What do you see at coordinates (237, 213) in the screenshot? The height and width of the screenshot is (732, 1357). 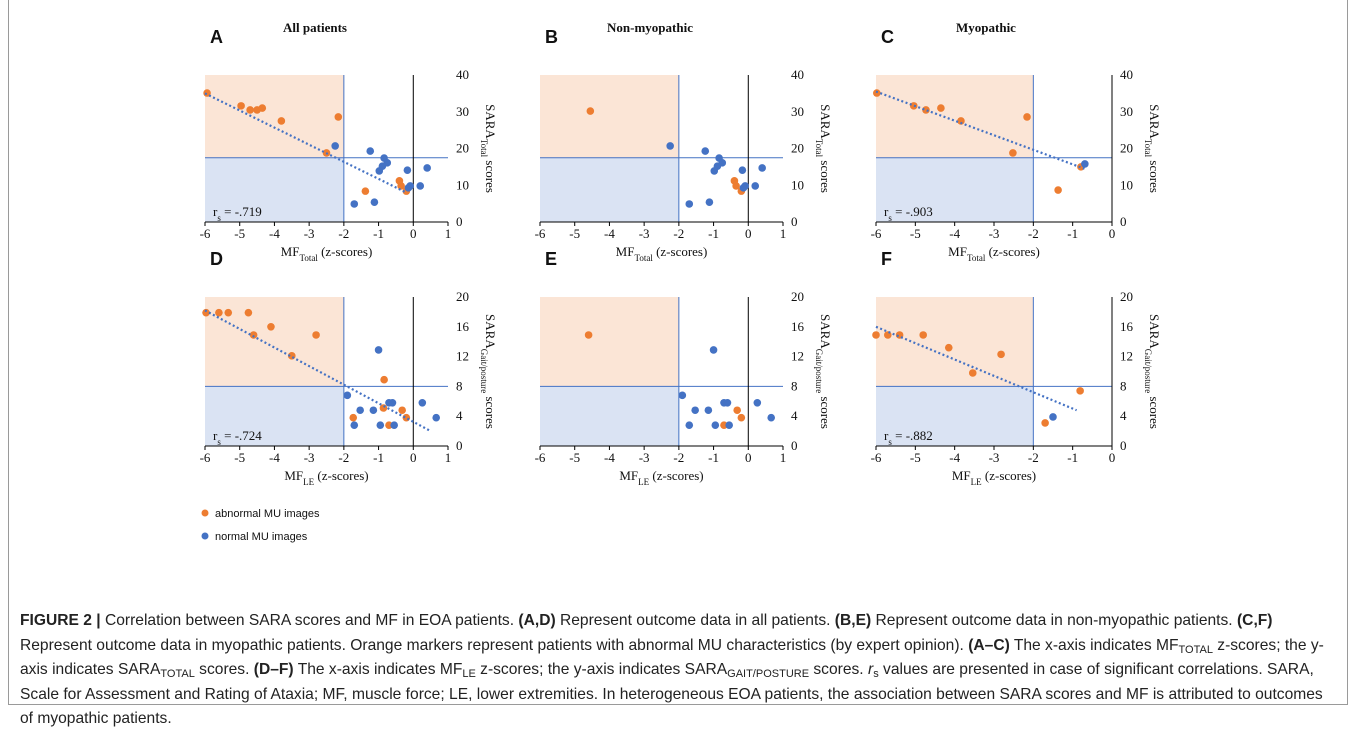 I see `annotation: rs = -.719` at bounding box center [237, 213].